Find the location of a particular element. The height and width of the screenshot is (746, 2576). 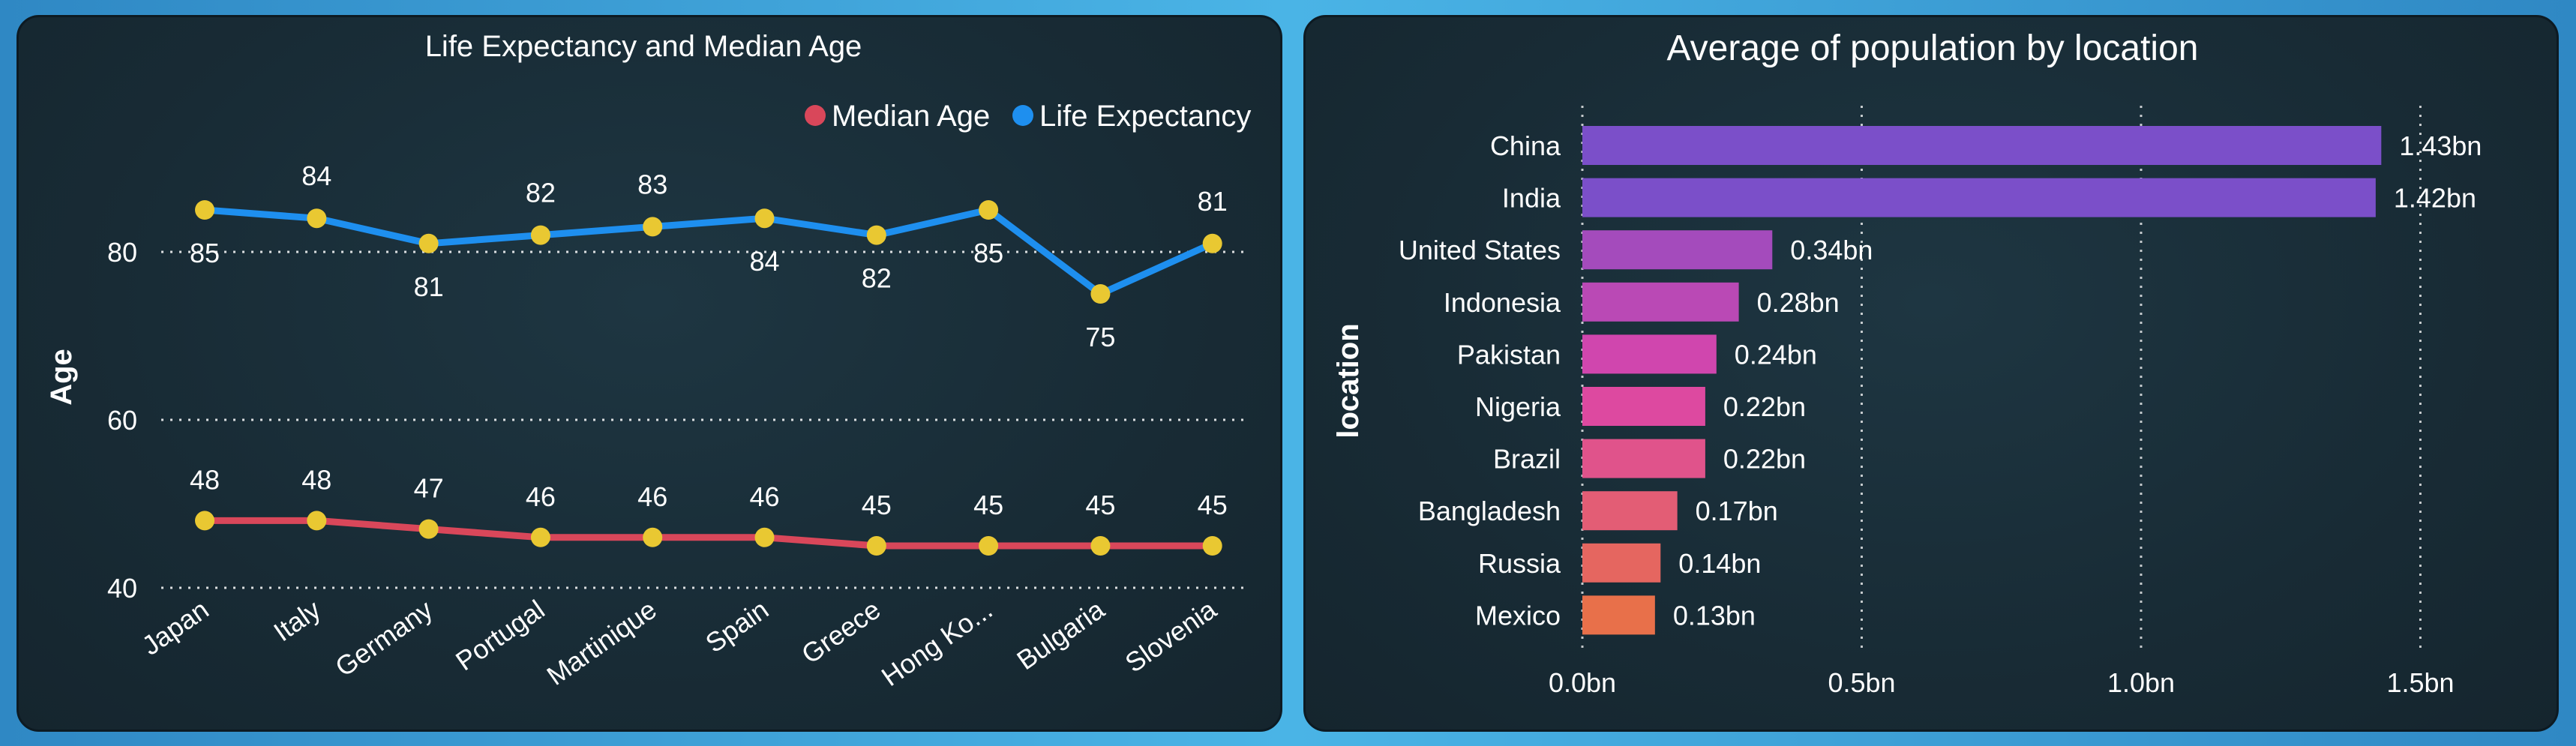

data-label: 0.14bn is located at coordinates (1720, 563).